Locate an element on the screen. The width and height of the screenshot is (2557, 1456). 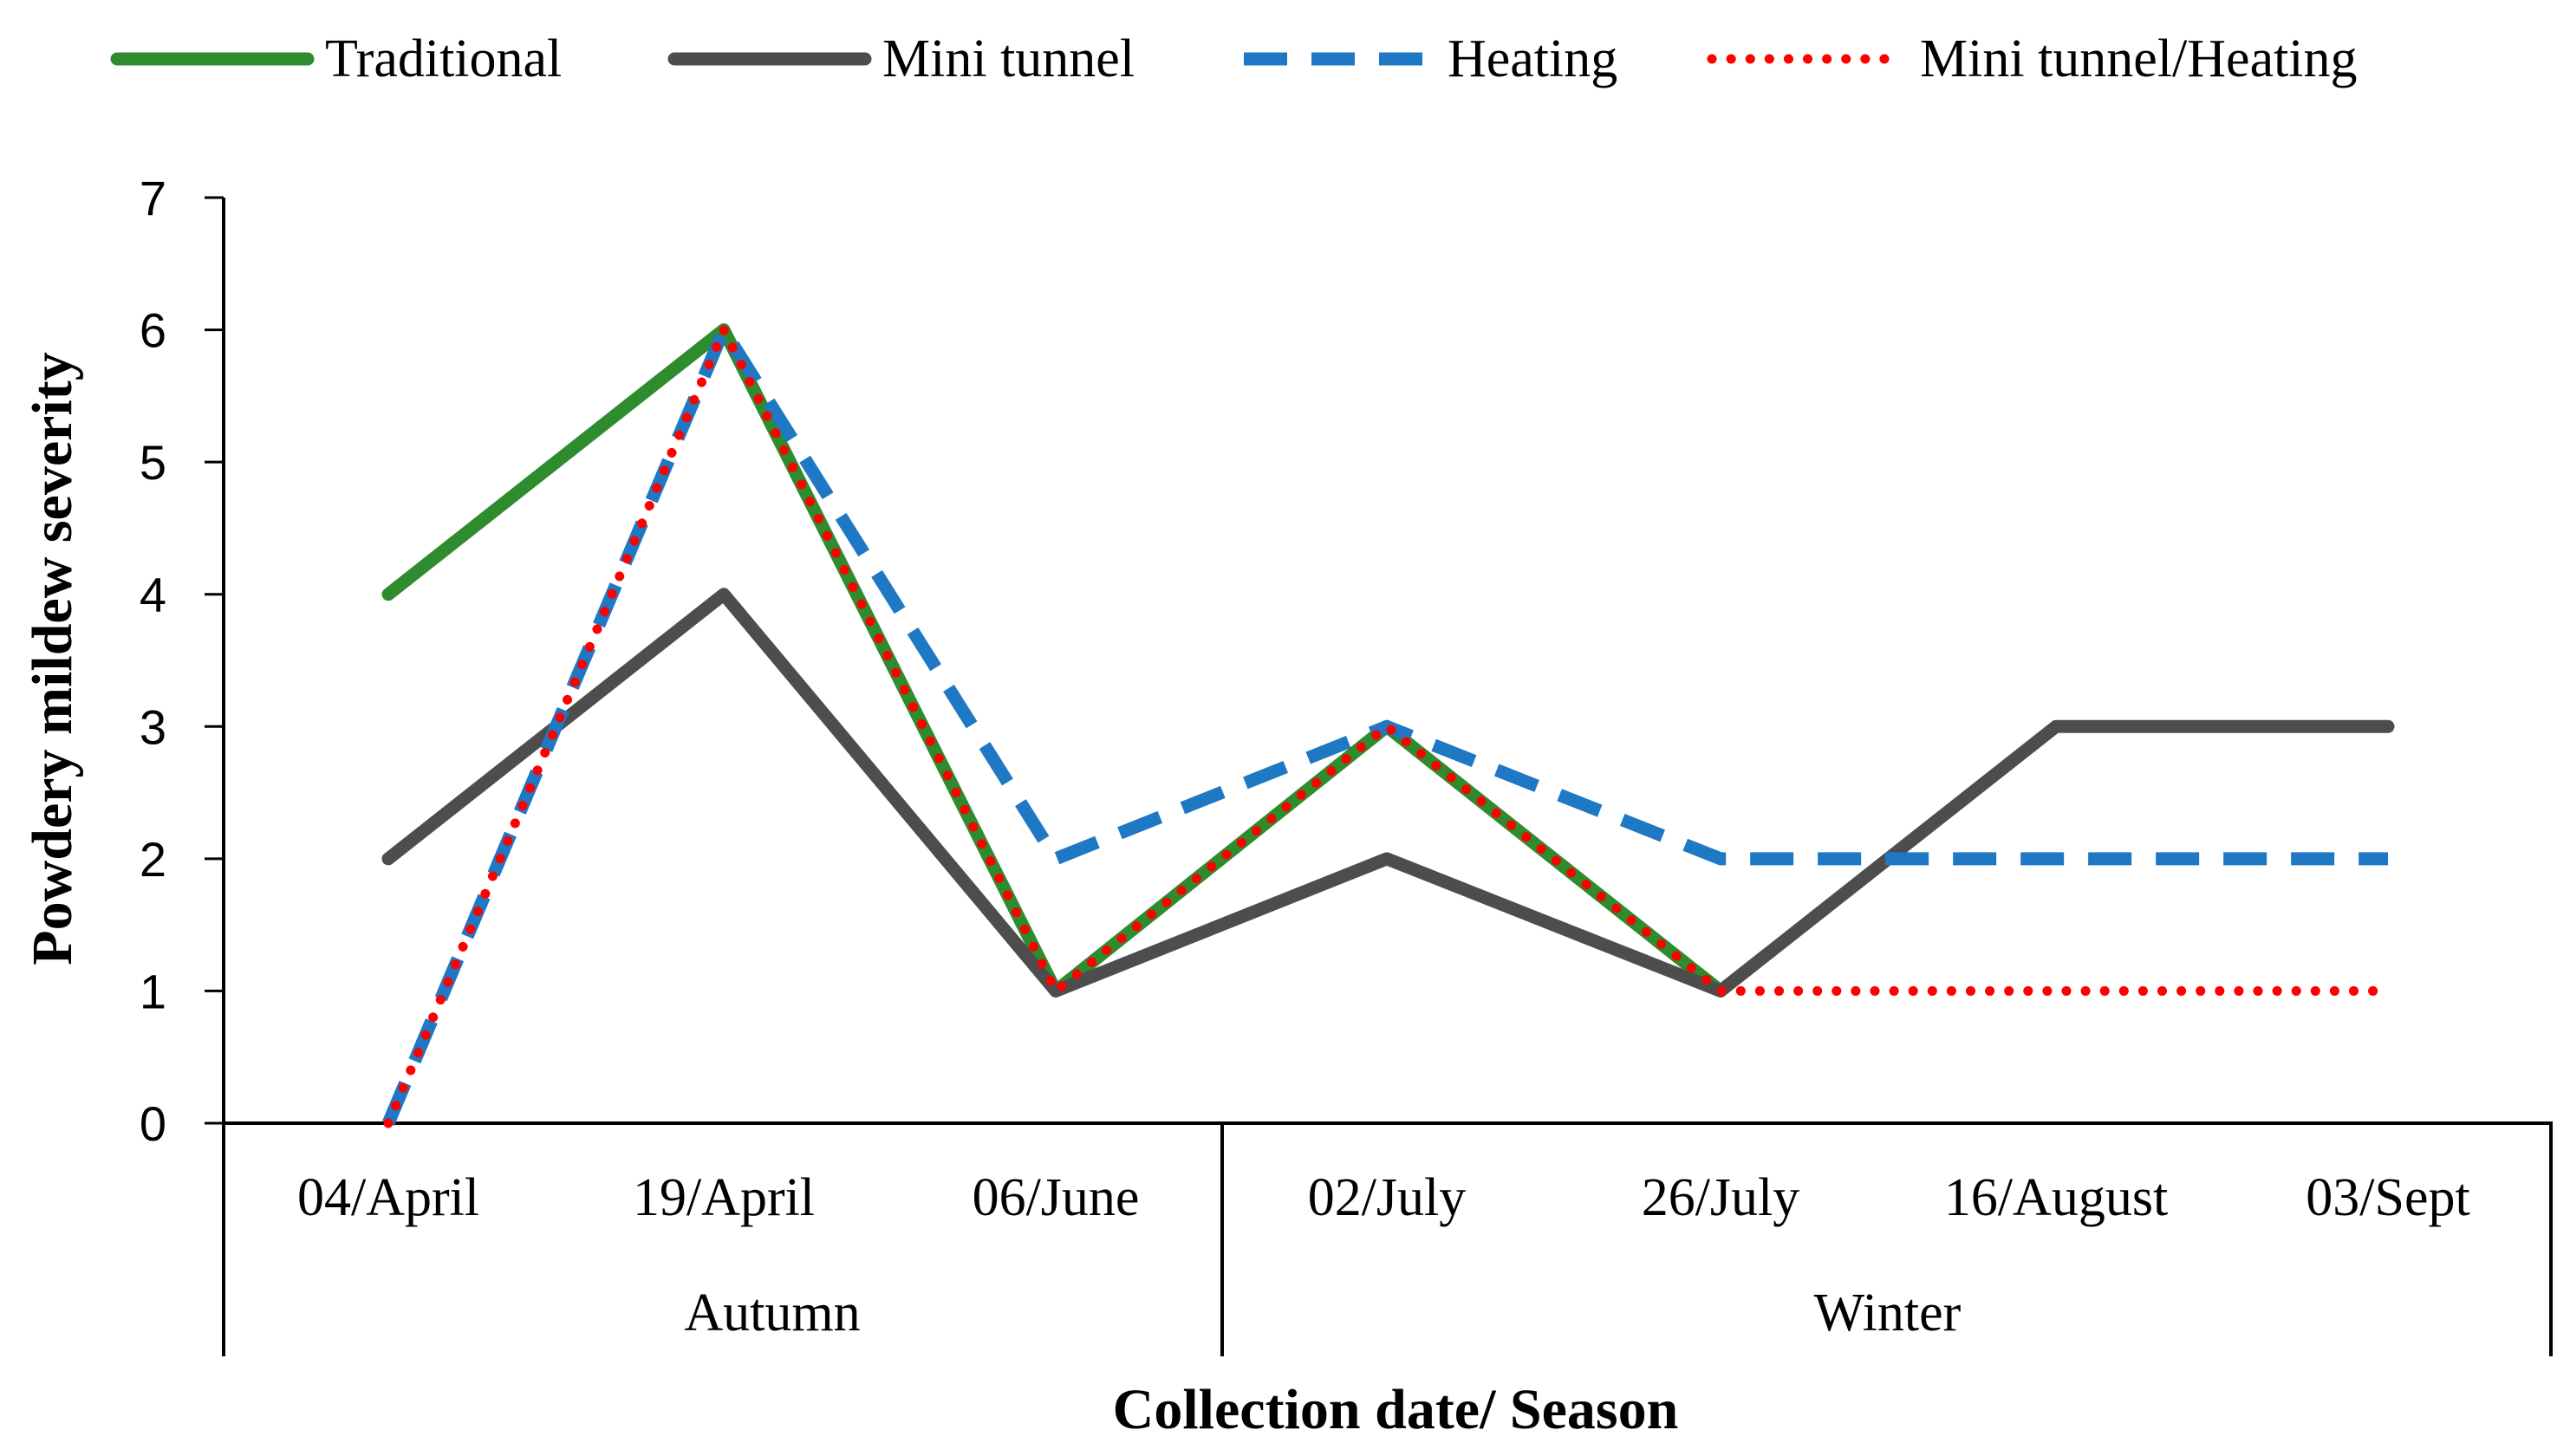
y-axis-label: Powdery mildew severity is located at coordinates (53, 658).